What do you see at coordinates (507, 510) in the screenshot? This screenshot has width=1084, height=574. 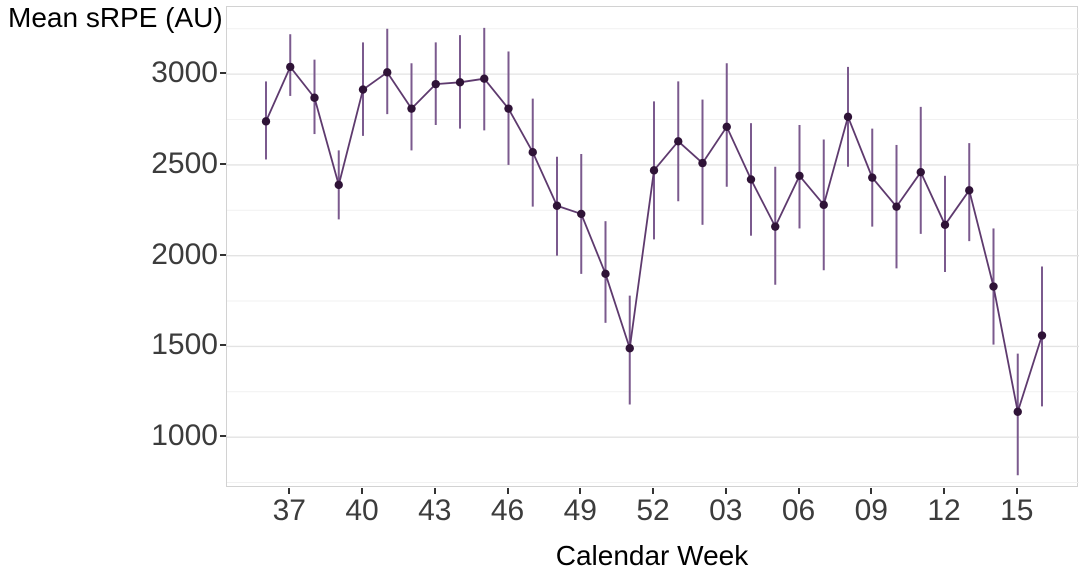 I see `x-tick-label: 46` at bounding box center [507, 510].